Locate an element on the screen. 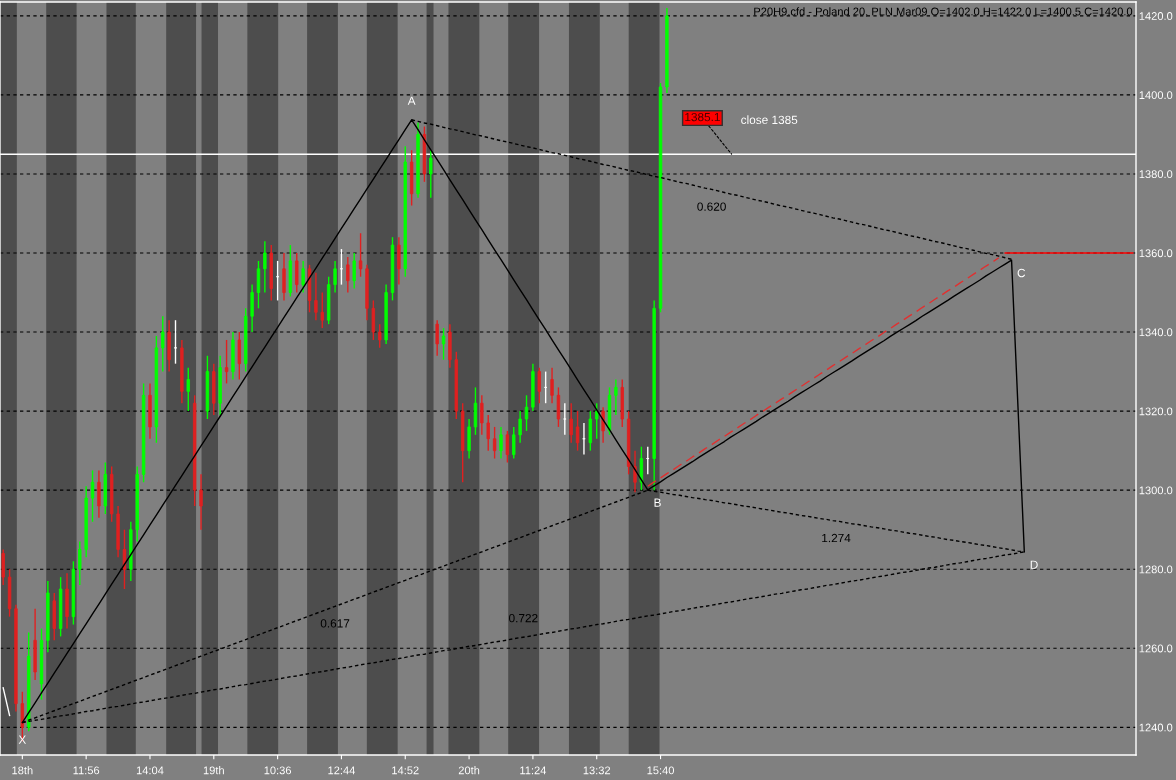  annotation: 1385.1 is located at coordinates (702, 117).